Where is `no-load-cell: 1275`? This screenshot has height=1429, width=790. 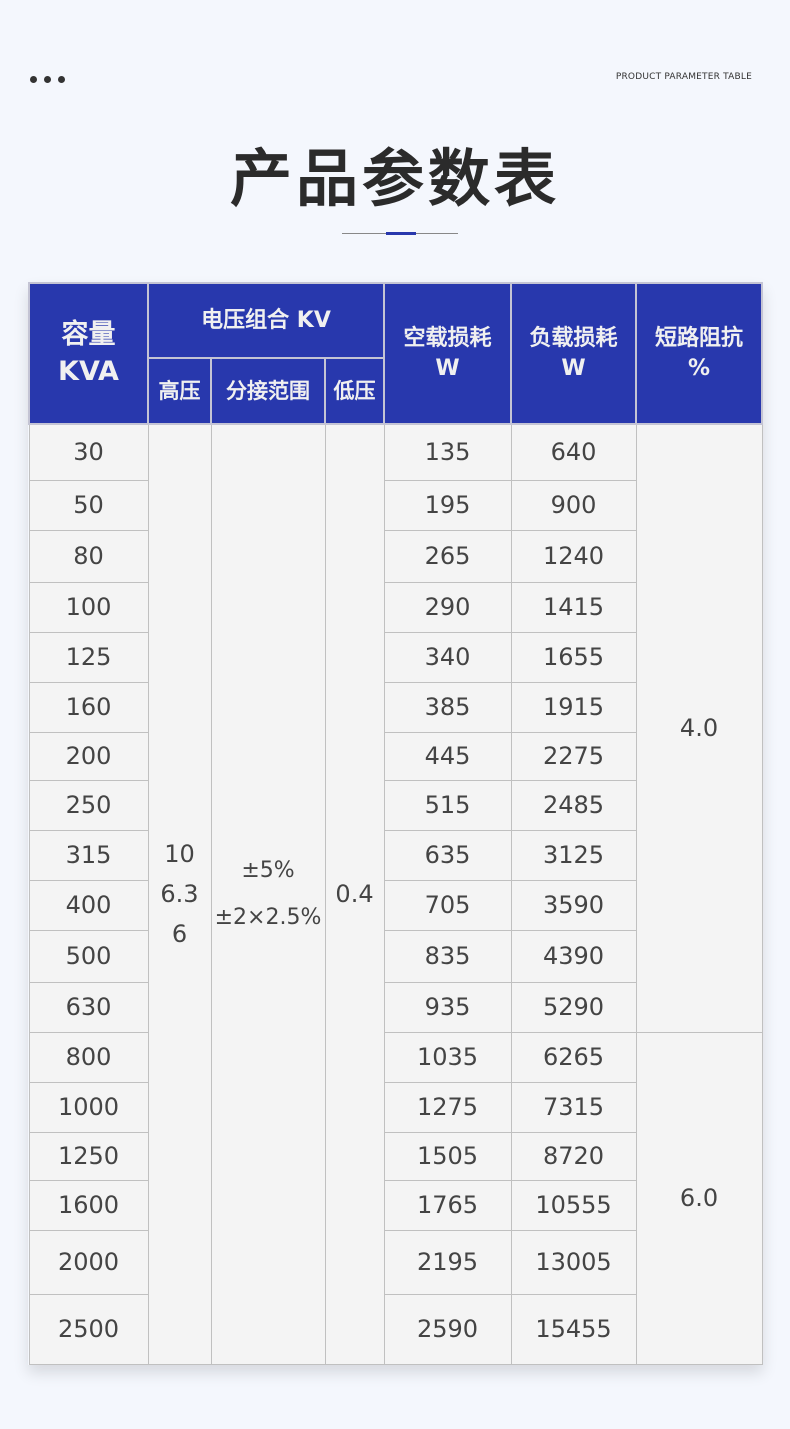
no-load-cell: 1275 is located at coordinates (447, 1107).